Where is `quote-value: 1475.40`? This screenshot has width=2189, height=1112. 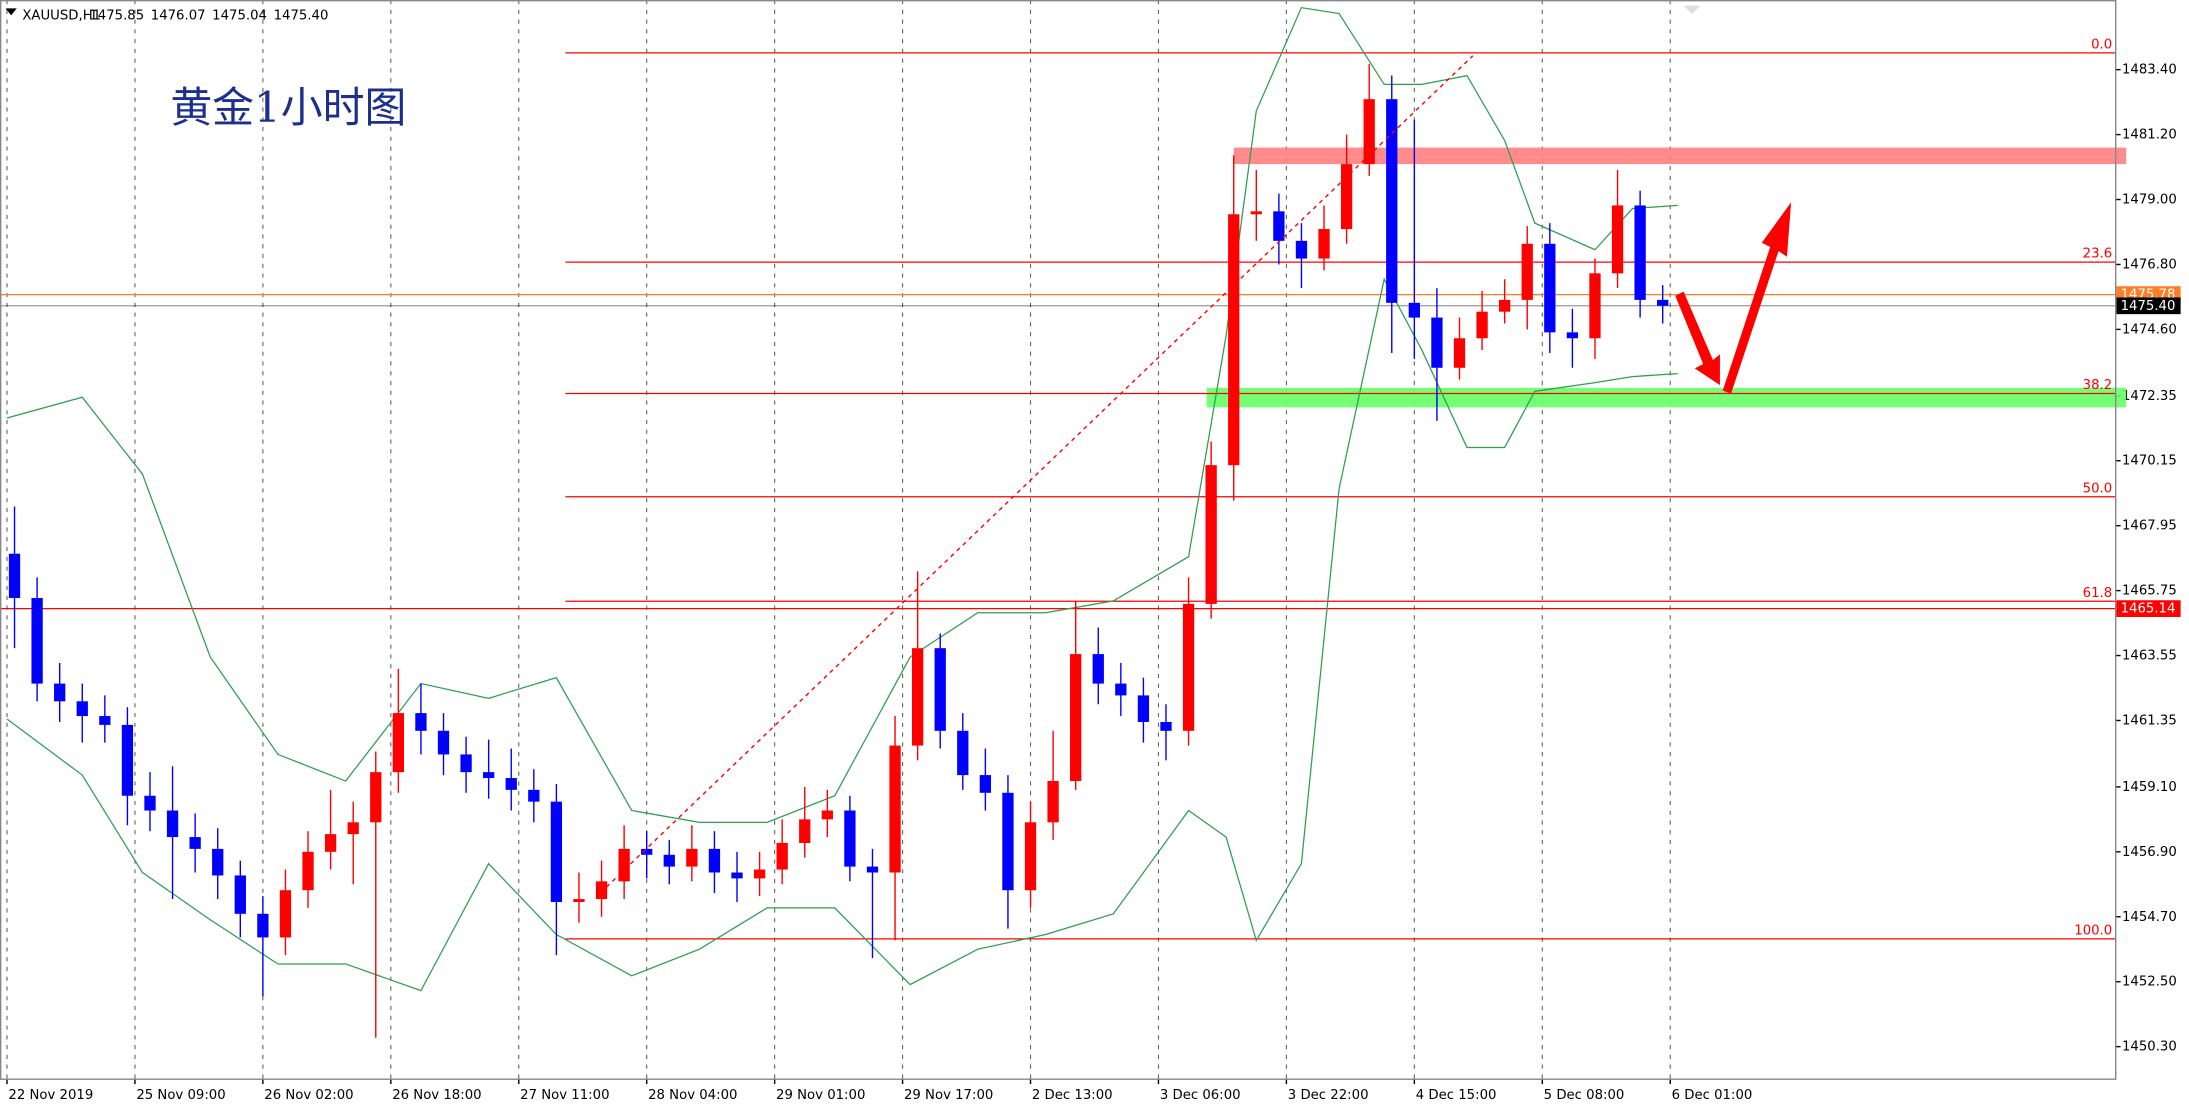 quote-value: 1475.40 is located at coordinates (301, 15).